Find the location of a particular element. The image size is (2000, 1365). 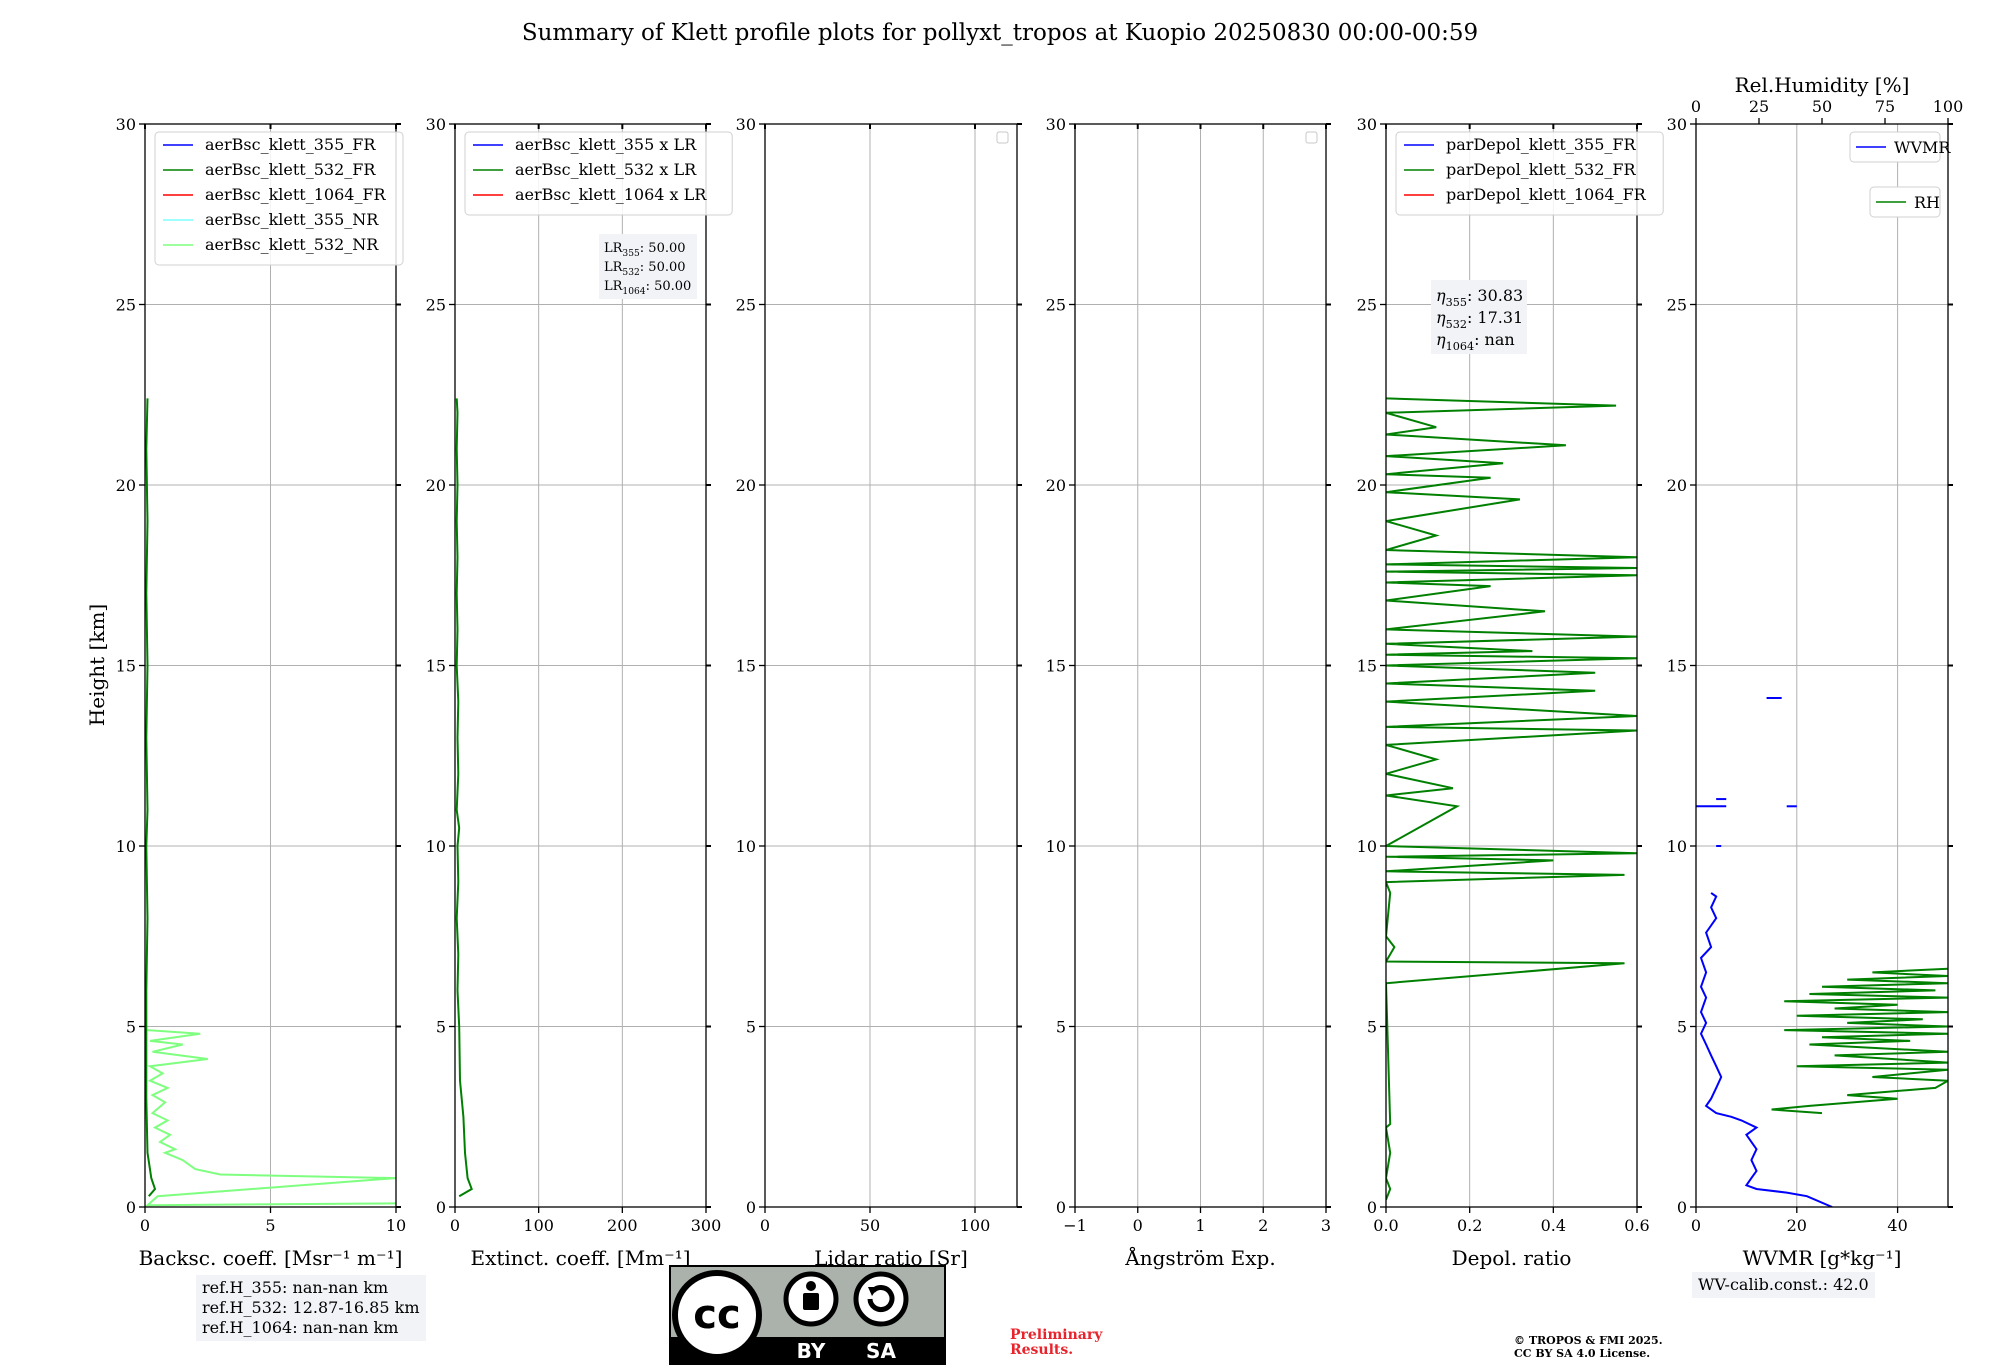

legend-label: aerBsc_klett_355 x LR is located at coordinates (606, 144).